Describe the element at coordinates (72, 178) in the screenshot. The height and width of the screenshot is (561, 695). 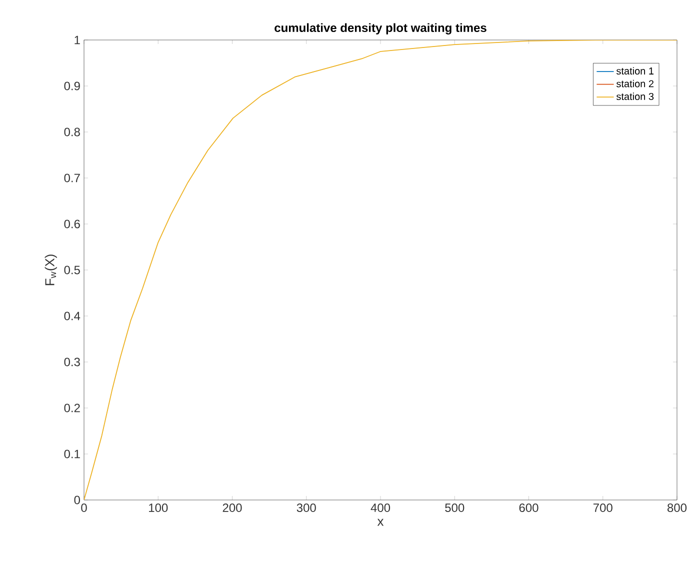
I see `y-tick-label: 0.7` at that location.